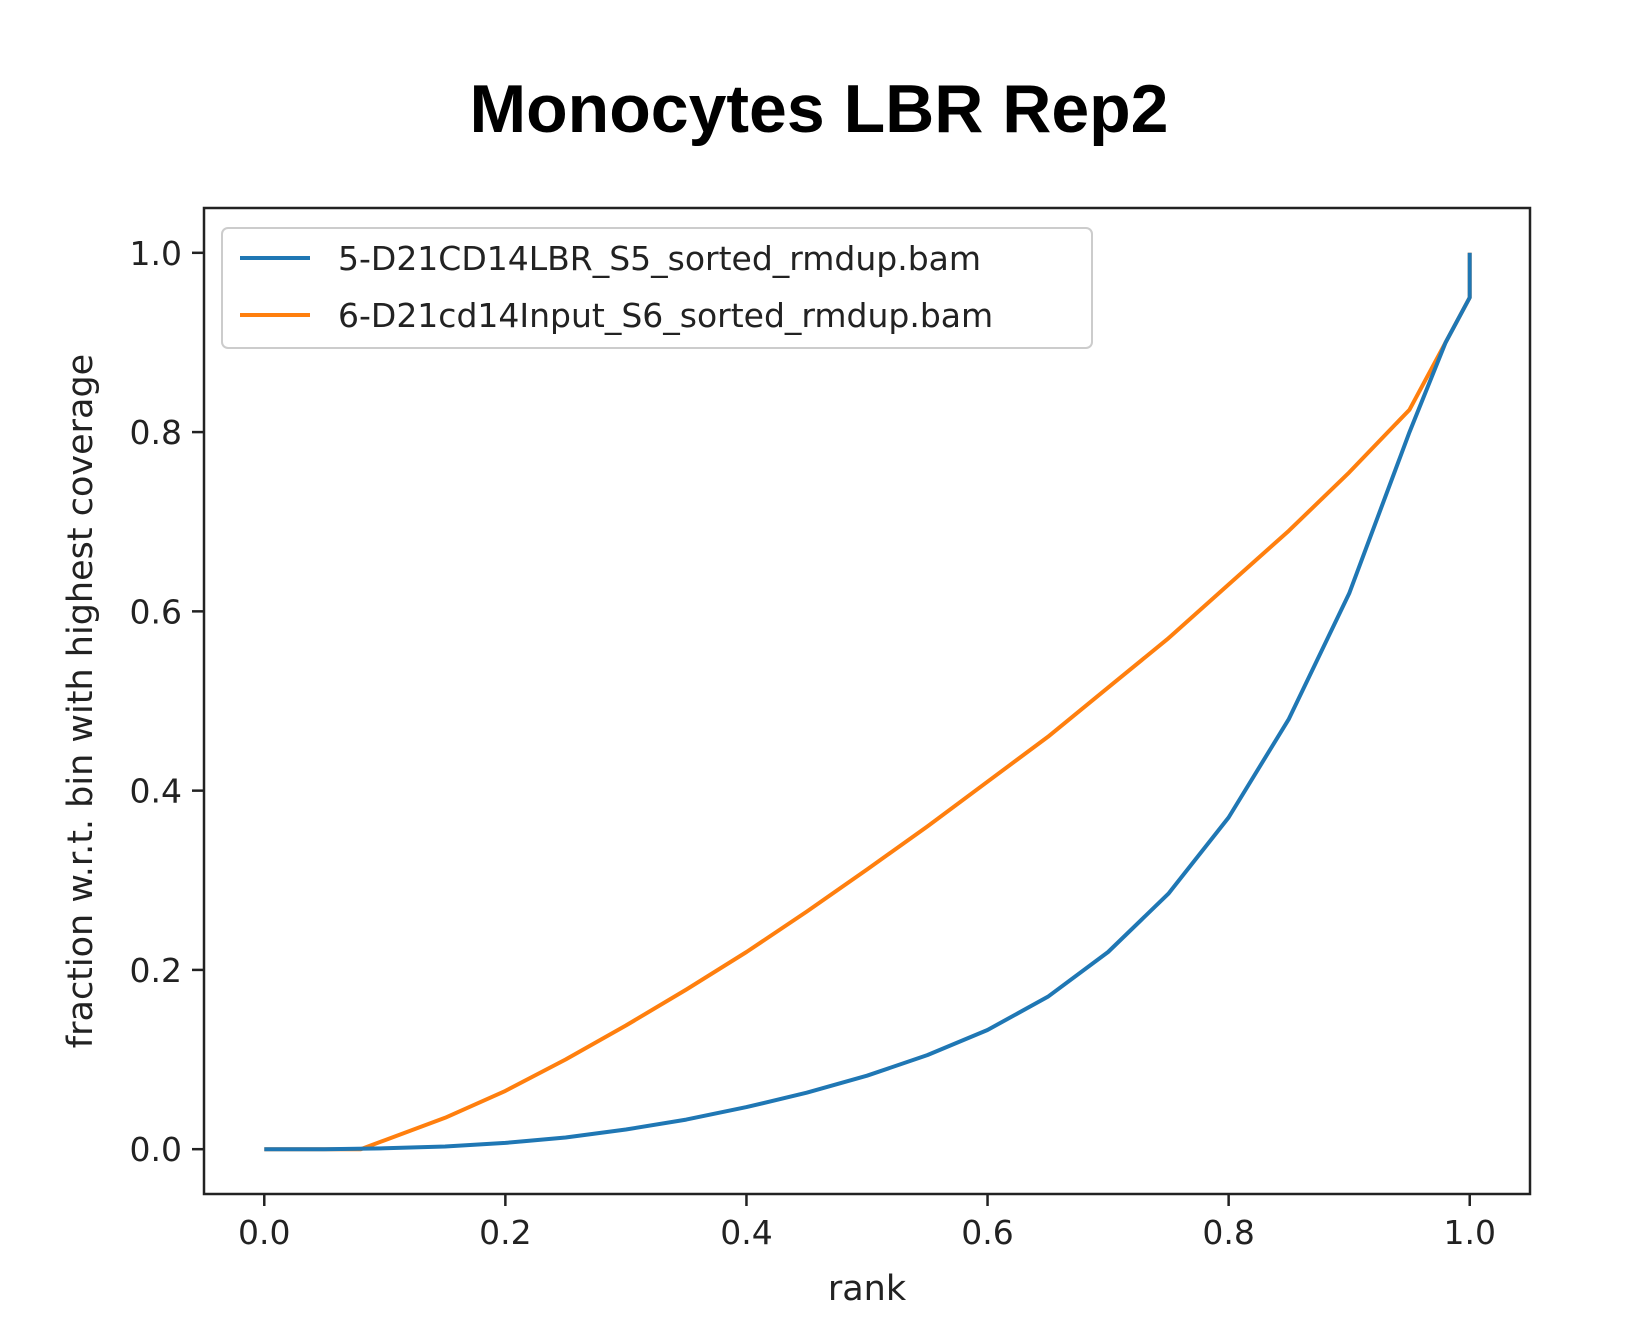  I want to click on legend-label-2: 6-D21cd14Input_S6_sorted_rmdup.bam, so click(665, 315).